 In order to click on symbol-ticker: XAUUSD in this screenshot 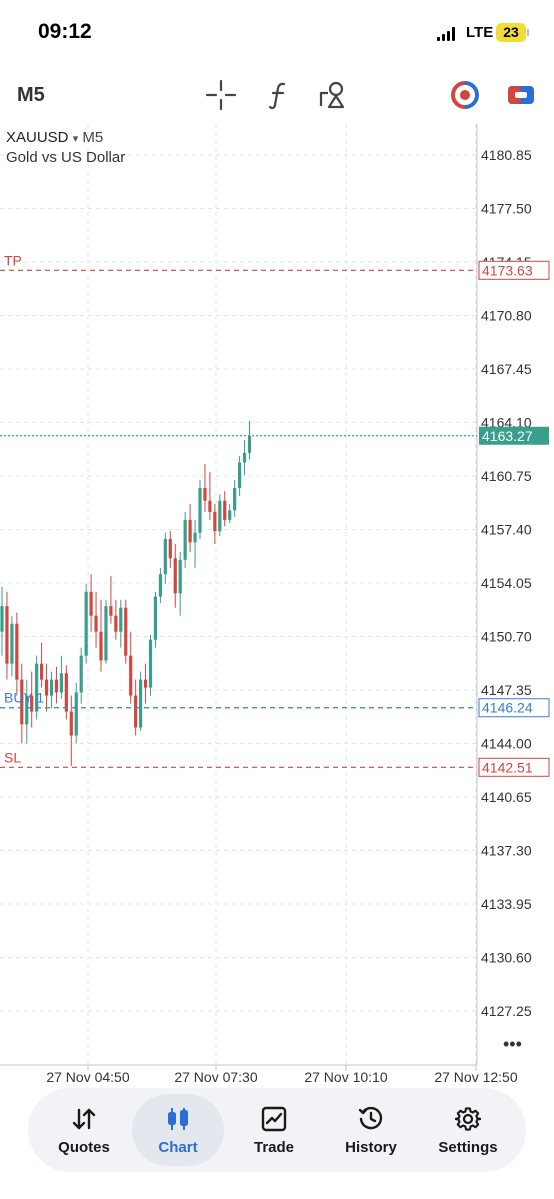, I will do `click(37, 137)`.